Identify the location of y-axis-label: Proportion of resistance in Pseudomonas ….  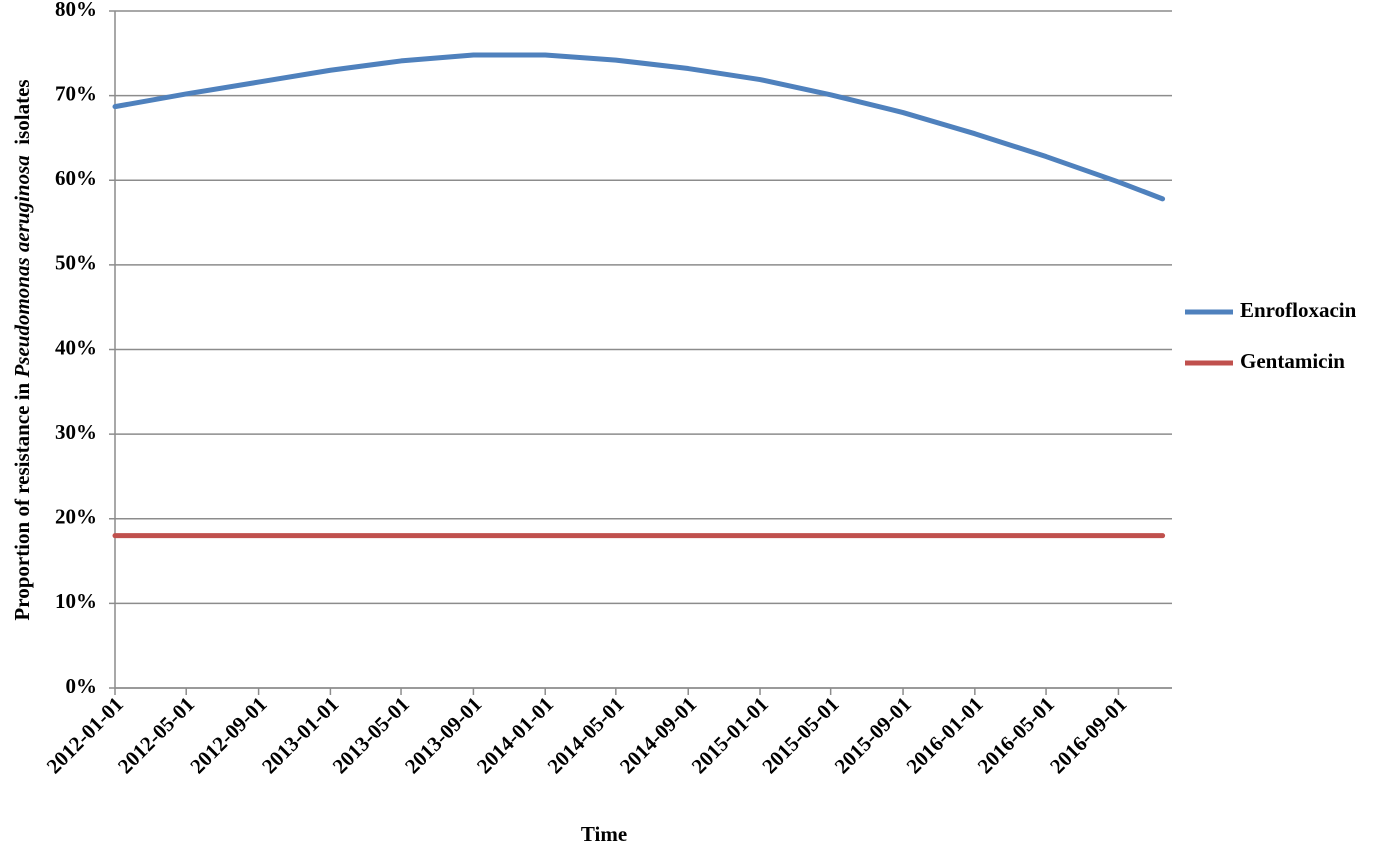
(22, 349).